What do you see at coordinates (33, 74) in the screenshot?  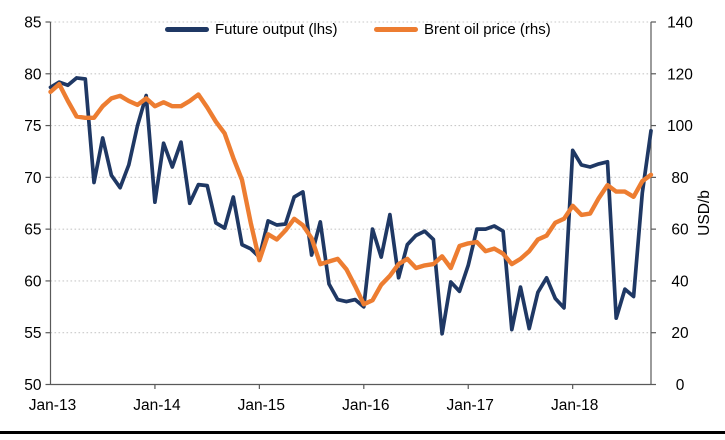 I see `left-axis-tick-label: 80` at bounding box center [33, 74].